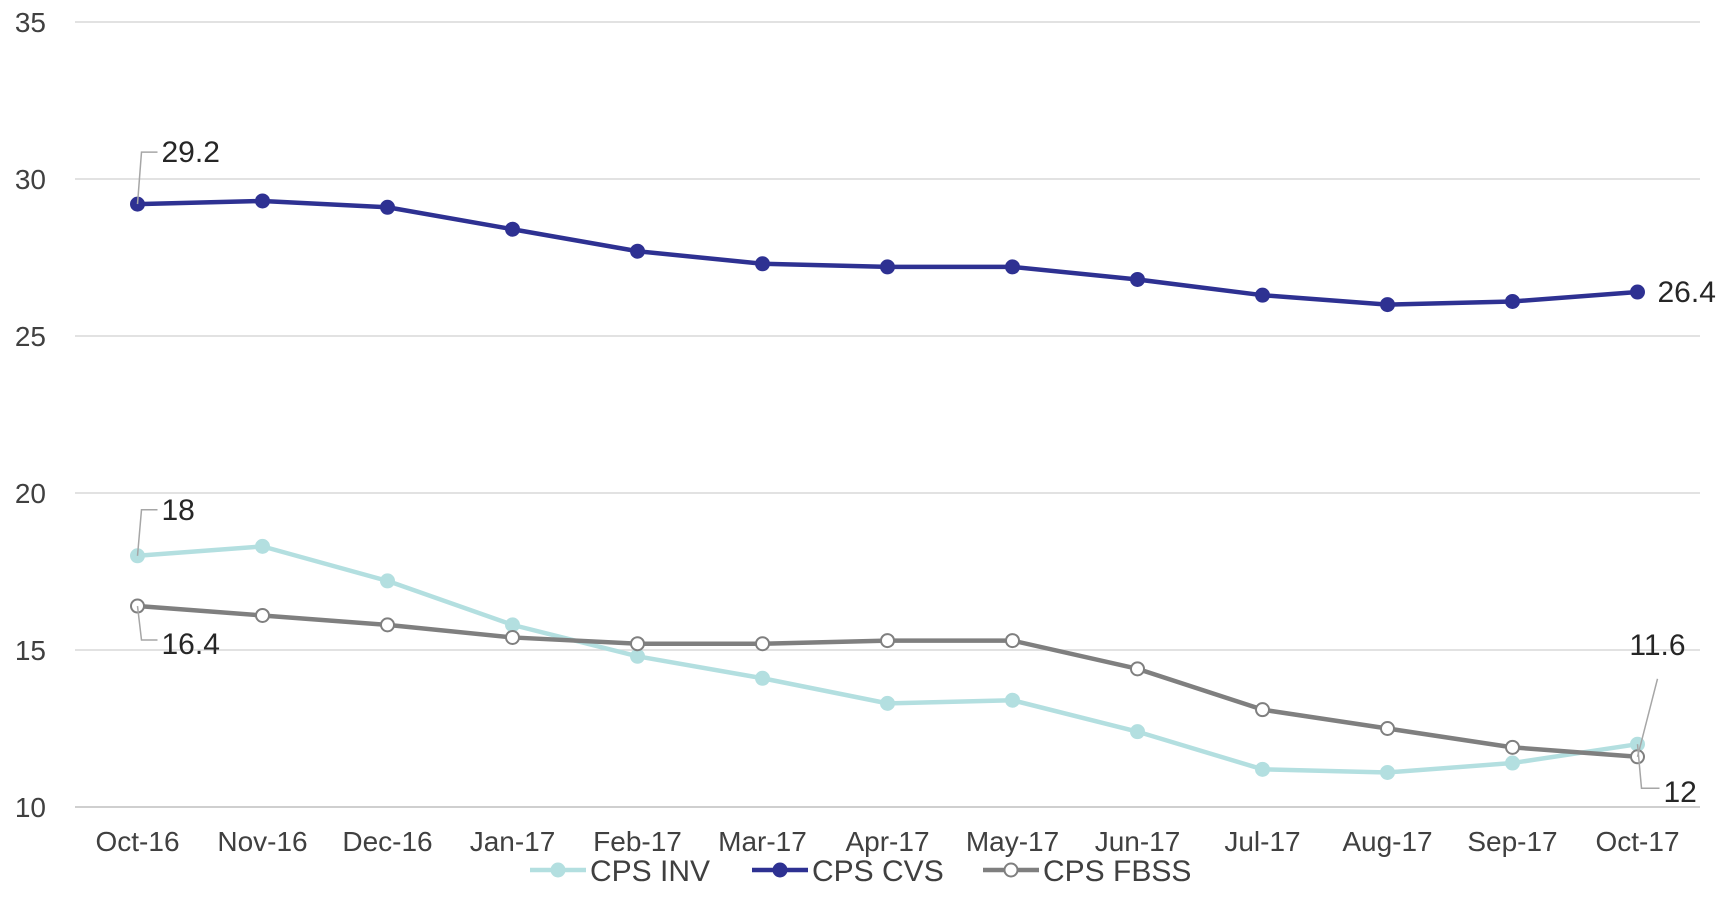  Describe the element at coordinates (30, 336) in the screenshot. I see `y-tick-label: 25` at that location.